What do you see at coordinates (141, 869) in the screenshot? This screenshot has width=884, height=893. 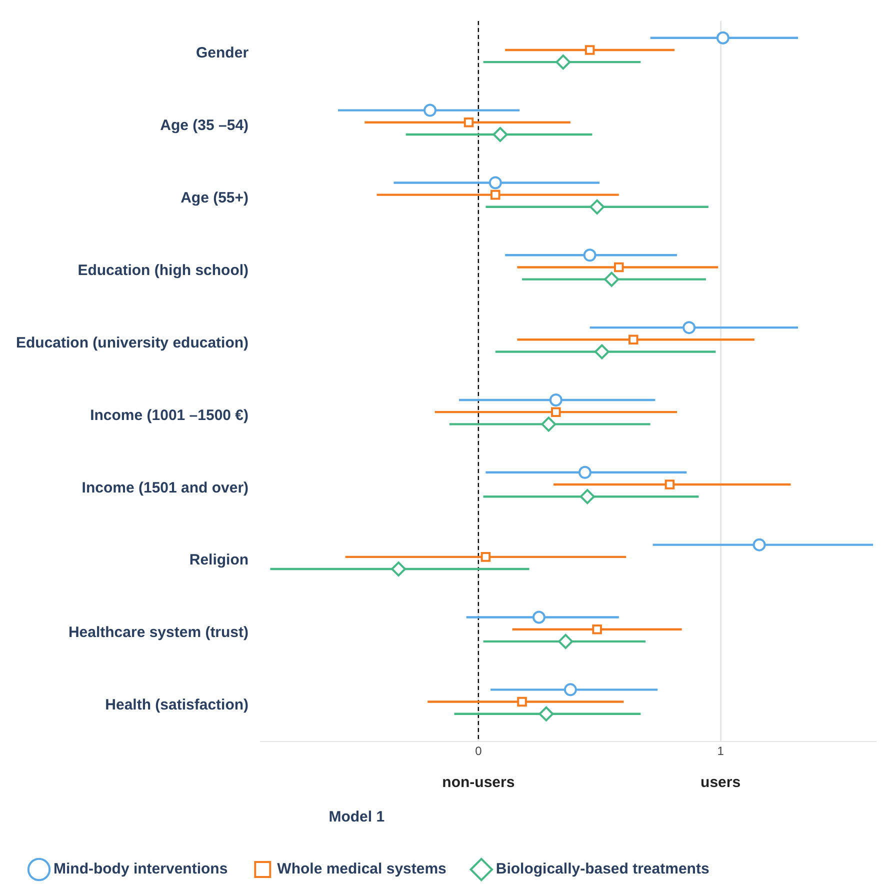 I see `legend-label: Mind-body interventions` at bounding box center [141, 869].